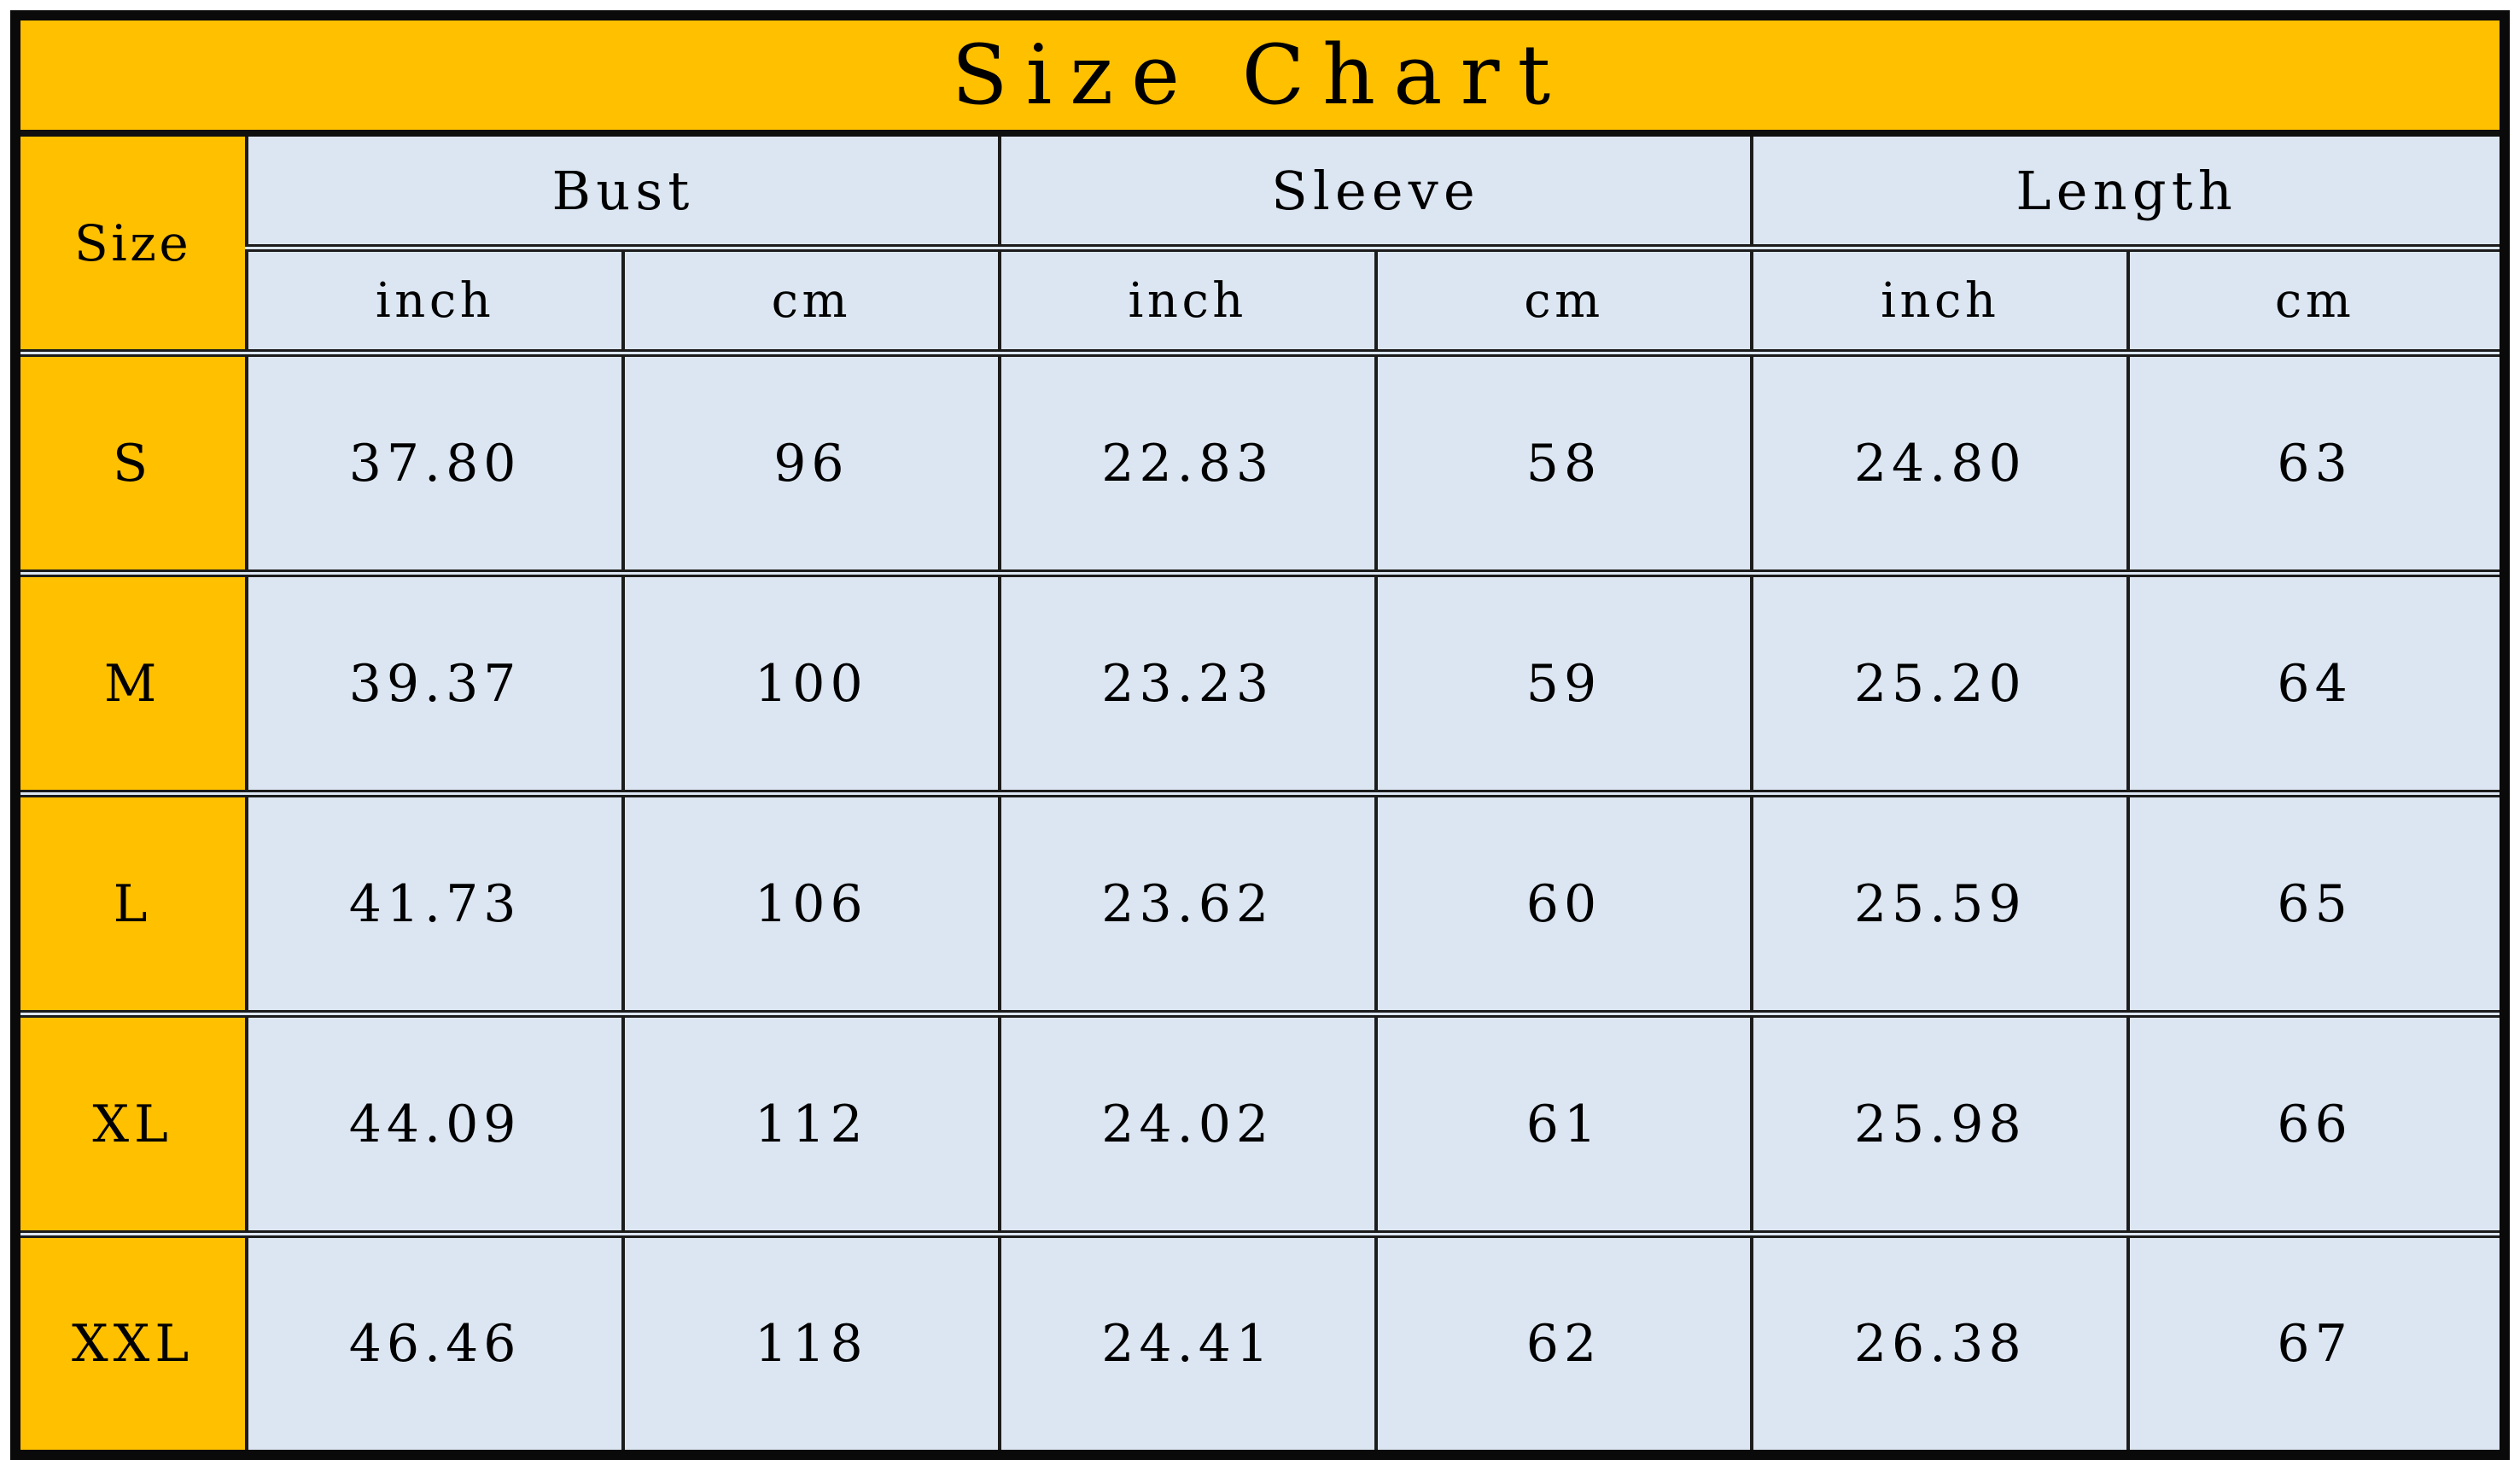  I want to click on bust-inch-value: 39.37, so click(435, 682).